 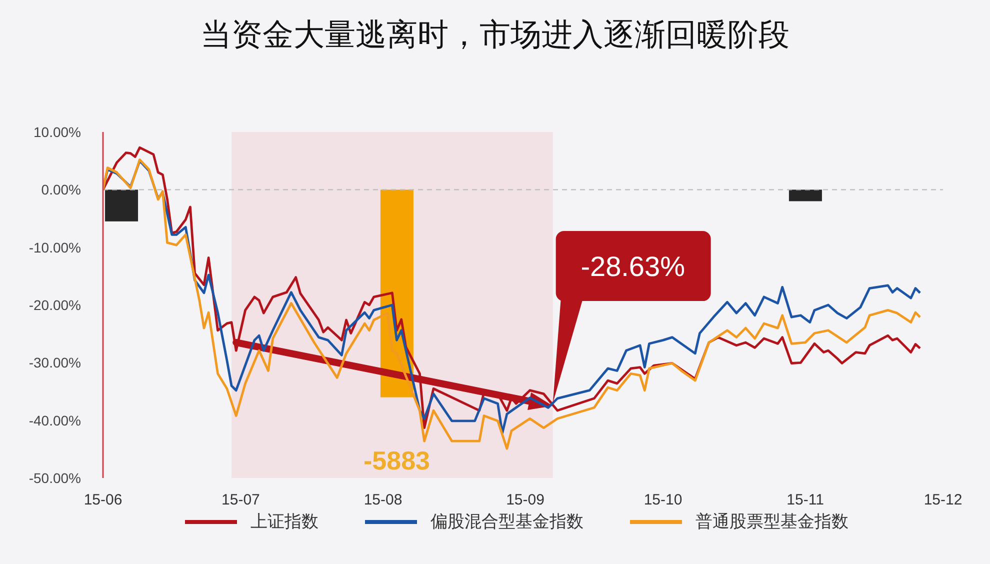 I want to click on y-tick-label: -50.00%, so click(x=54, y=478).